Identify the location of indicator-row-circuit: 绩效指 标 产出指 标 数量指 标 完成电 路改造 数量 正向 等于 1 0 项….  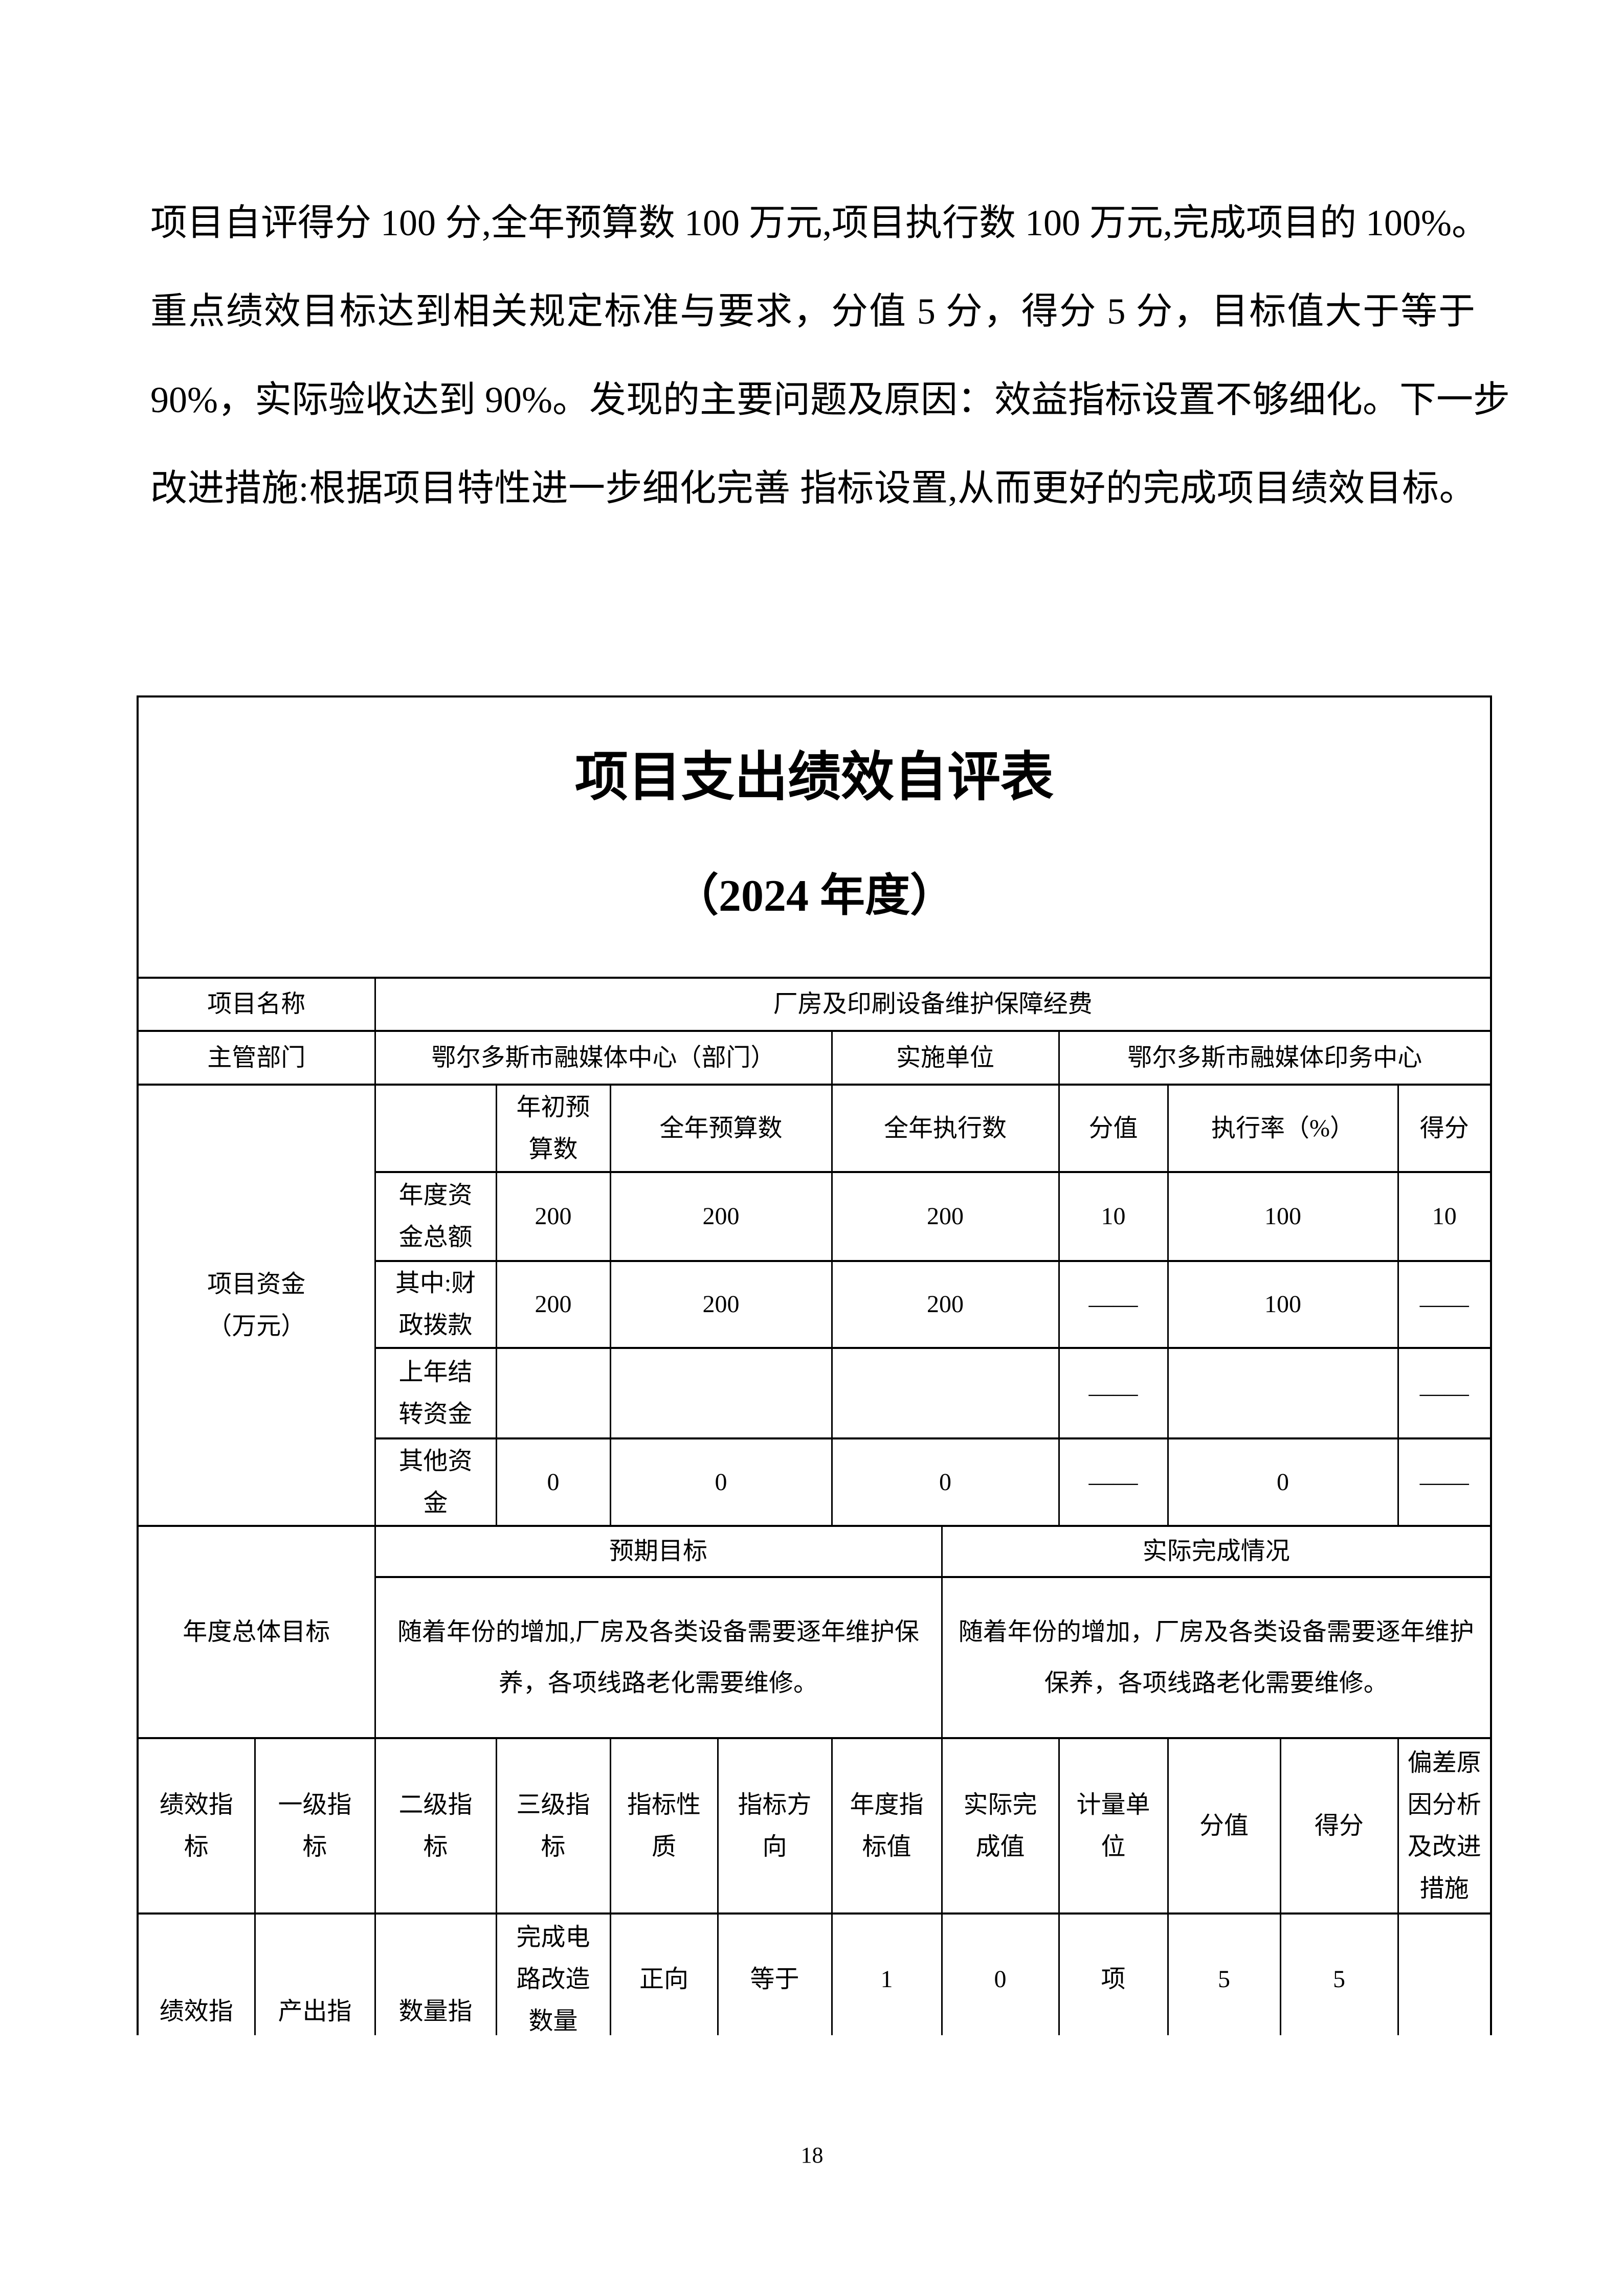
(814, 1974).